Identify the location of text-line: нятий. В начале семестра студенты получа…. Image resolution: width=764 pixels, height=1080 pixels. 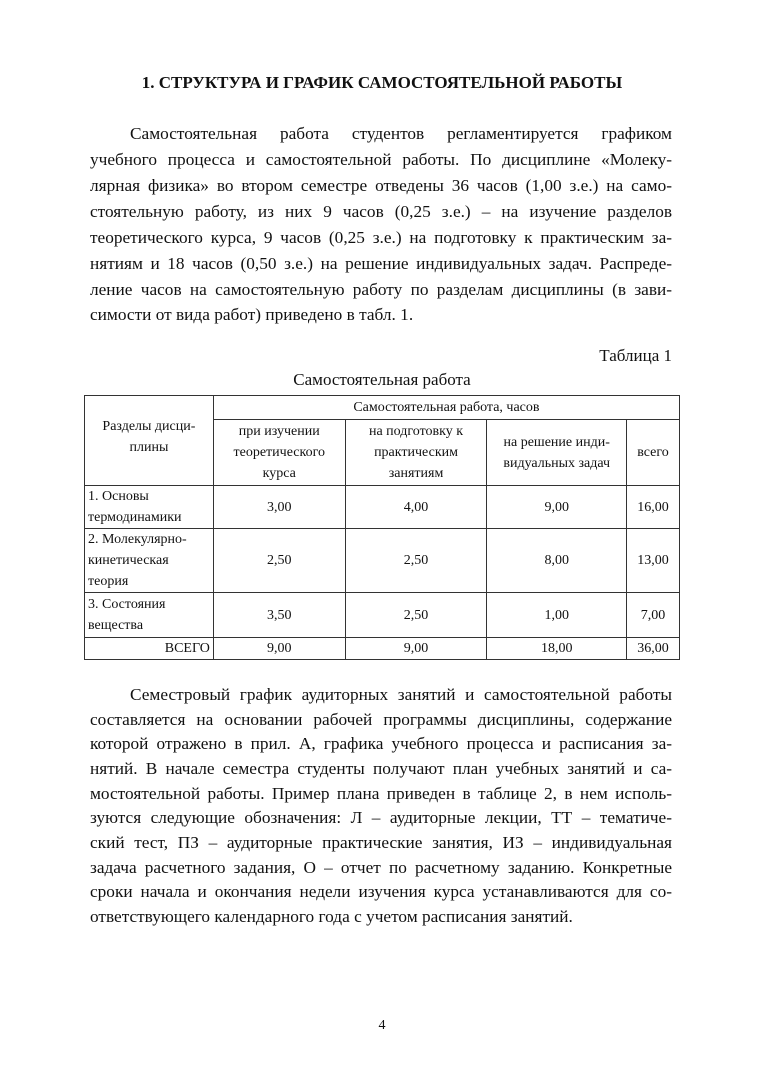
(381, 768).